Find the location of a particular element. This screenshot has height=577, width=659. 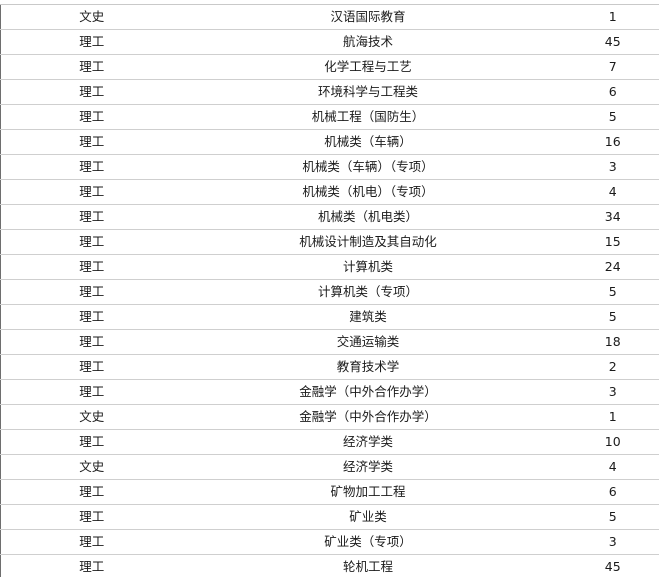

table-row: 文史 金融学（中外合作办学） 1 is located at coordinates (329, 417).